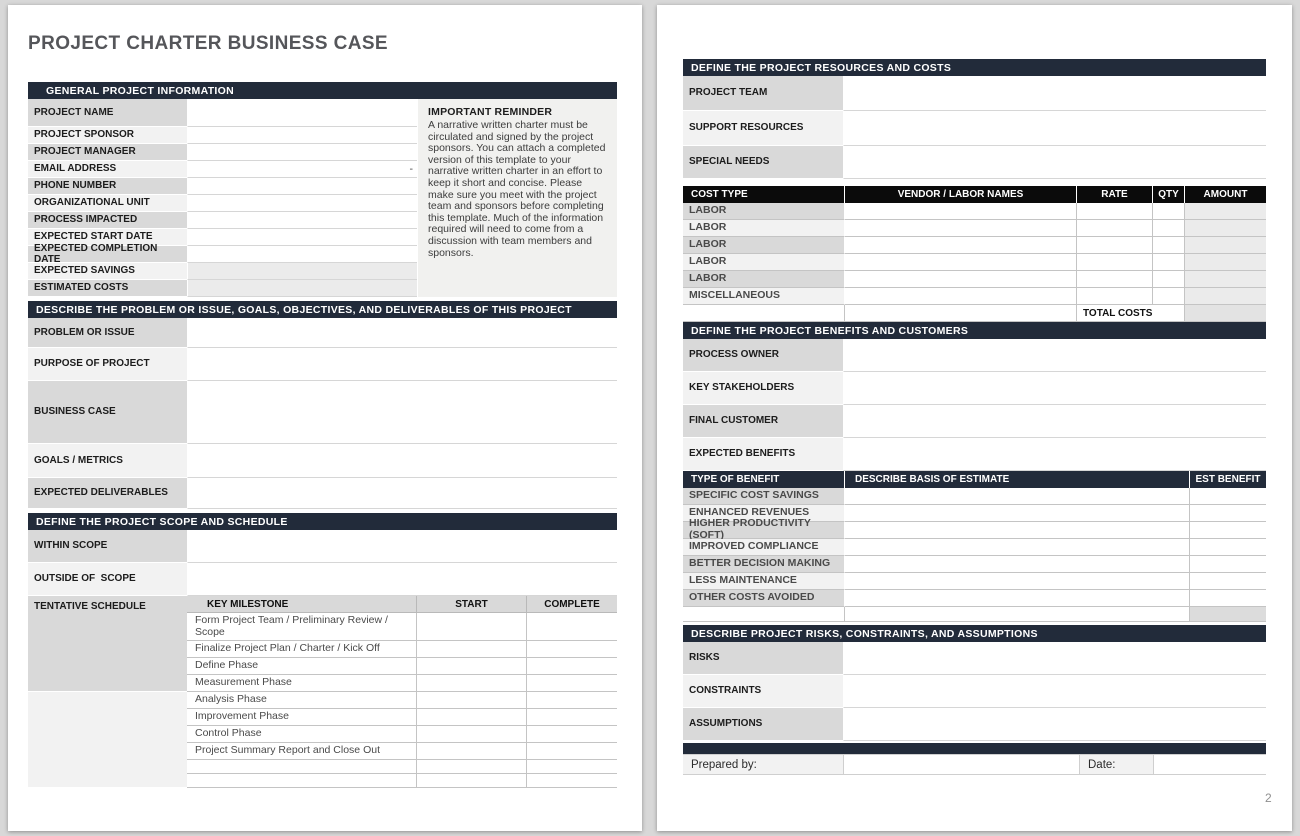  Describe the element at coordinates (1054, 658) in the screenshot. I see `risks-input` at that location.